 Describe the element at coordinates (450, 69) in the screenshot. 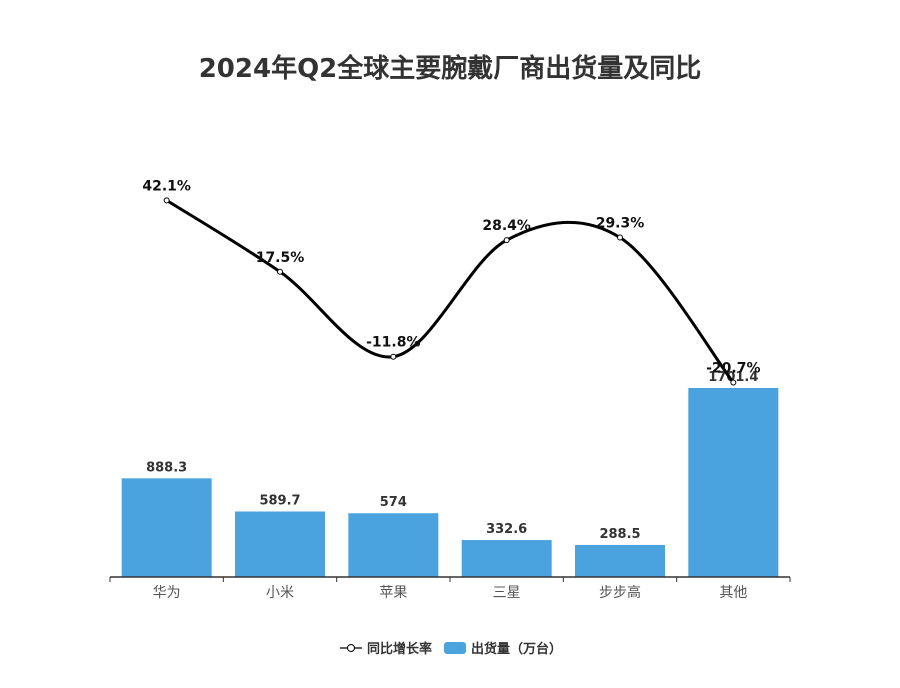

I see `chart-title: 2024年Q2全球主要腕戴厂商出货量及同比` at that location.